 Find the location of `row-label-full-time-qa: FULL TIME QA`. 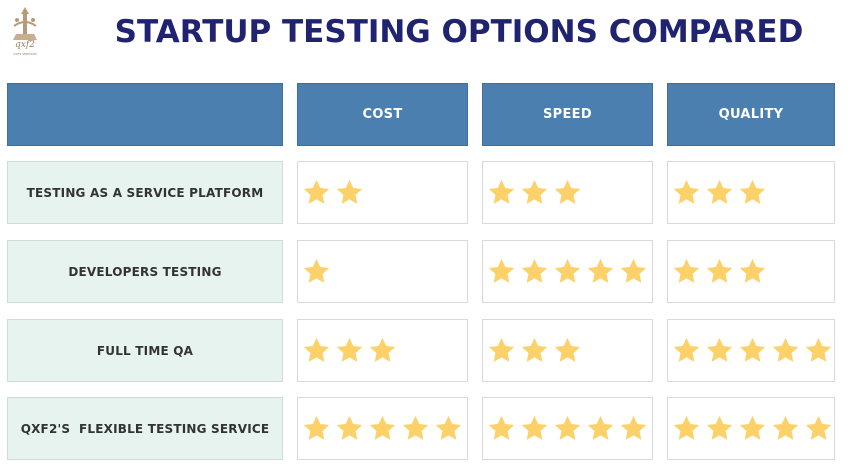

row-label-full-time-qa: FULL TIME QA is located at coordinates (145, 350).